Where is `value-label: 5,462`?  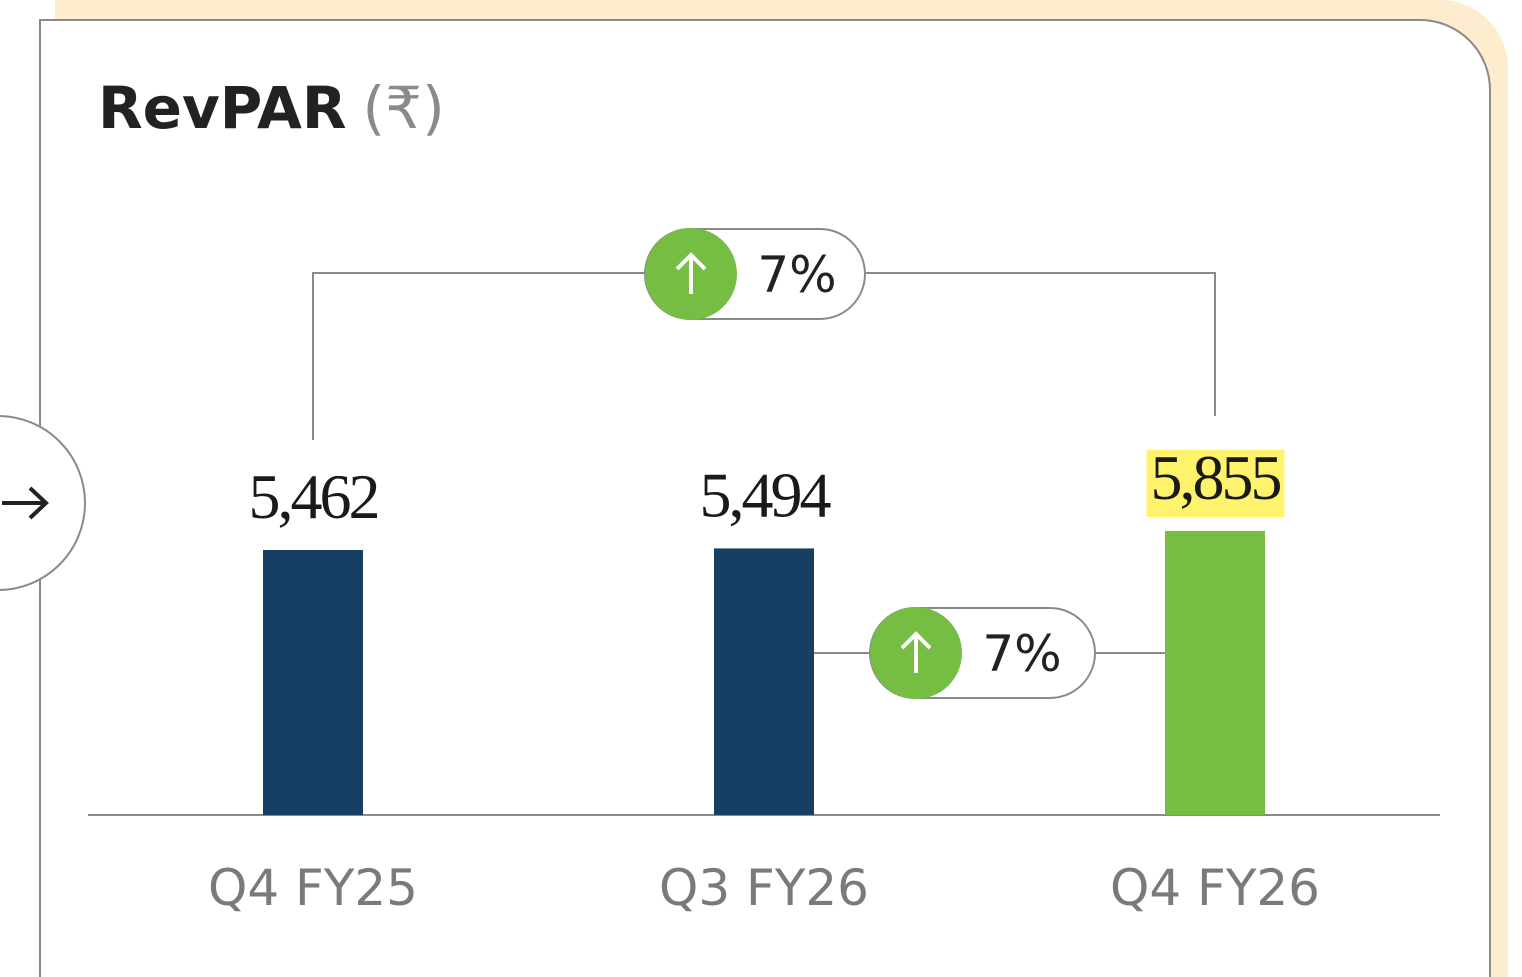
value-label: 5,462 is located at coordinates (313, 496).